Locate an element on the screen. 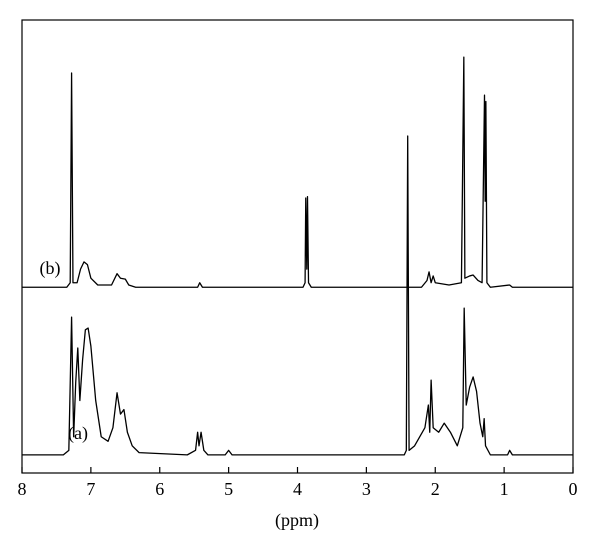 The height and width of the screenshot is (555, 600). x-tick-label: 3 is located at coordinates (366, 489).